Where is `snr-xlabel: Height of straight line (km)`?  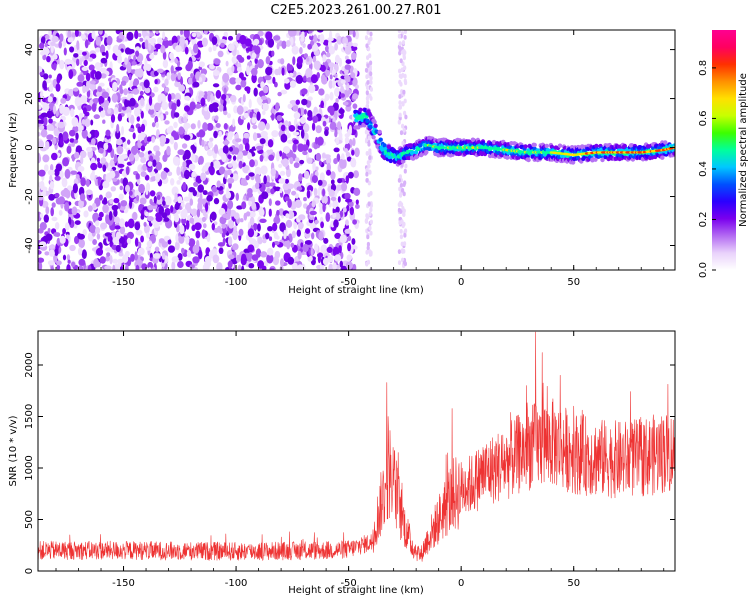 snr-xlabel: Height of straight line (km) is located at coordinates (356, 590).